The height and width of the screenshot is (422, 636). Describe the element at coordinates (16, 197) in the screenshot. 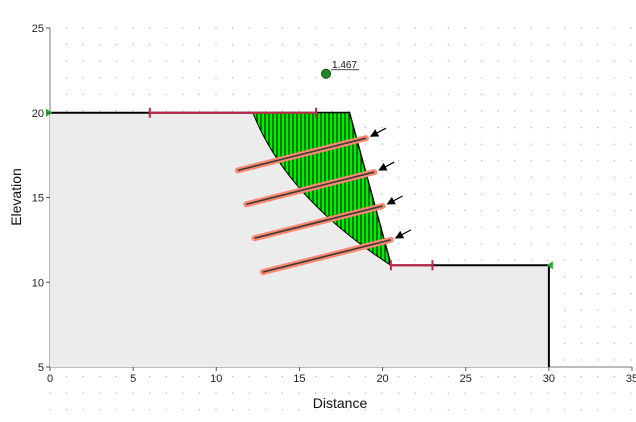

I see `y-axis-title: Elevation` at that location.